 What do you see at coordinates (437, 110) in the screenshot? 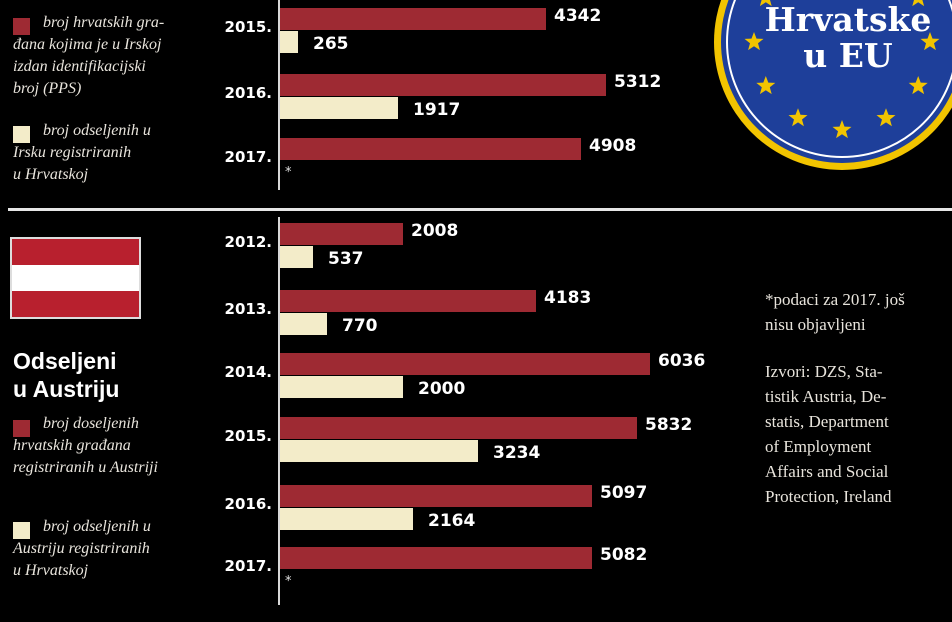
I see `data-label: 1917` at bounding box center [437, 110].